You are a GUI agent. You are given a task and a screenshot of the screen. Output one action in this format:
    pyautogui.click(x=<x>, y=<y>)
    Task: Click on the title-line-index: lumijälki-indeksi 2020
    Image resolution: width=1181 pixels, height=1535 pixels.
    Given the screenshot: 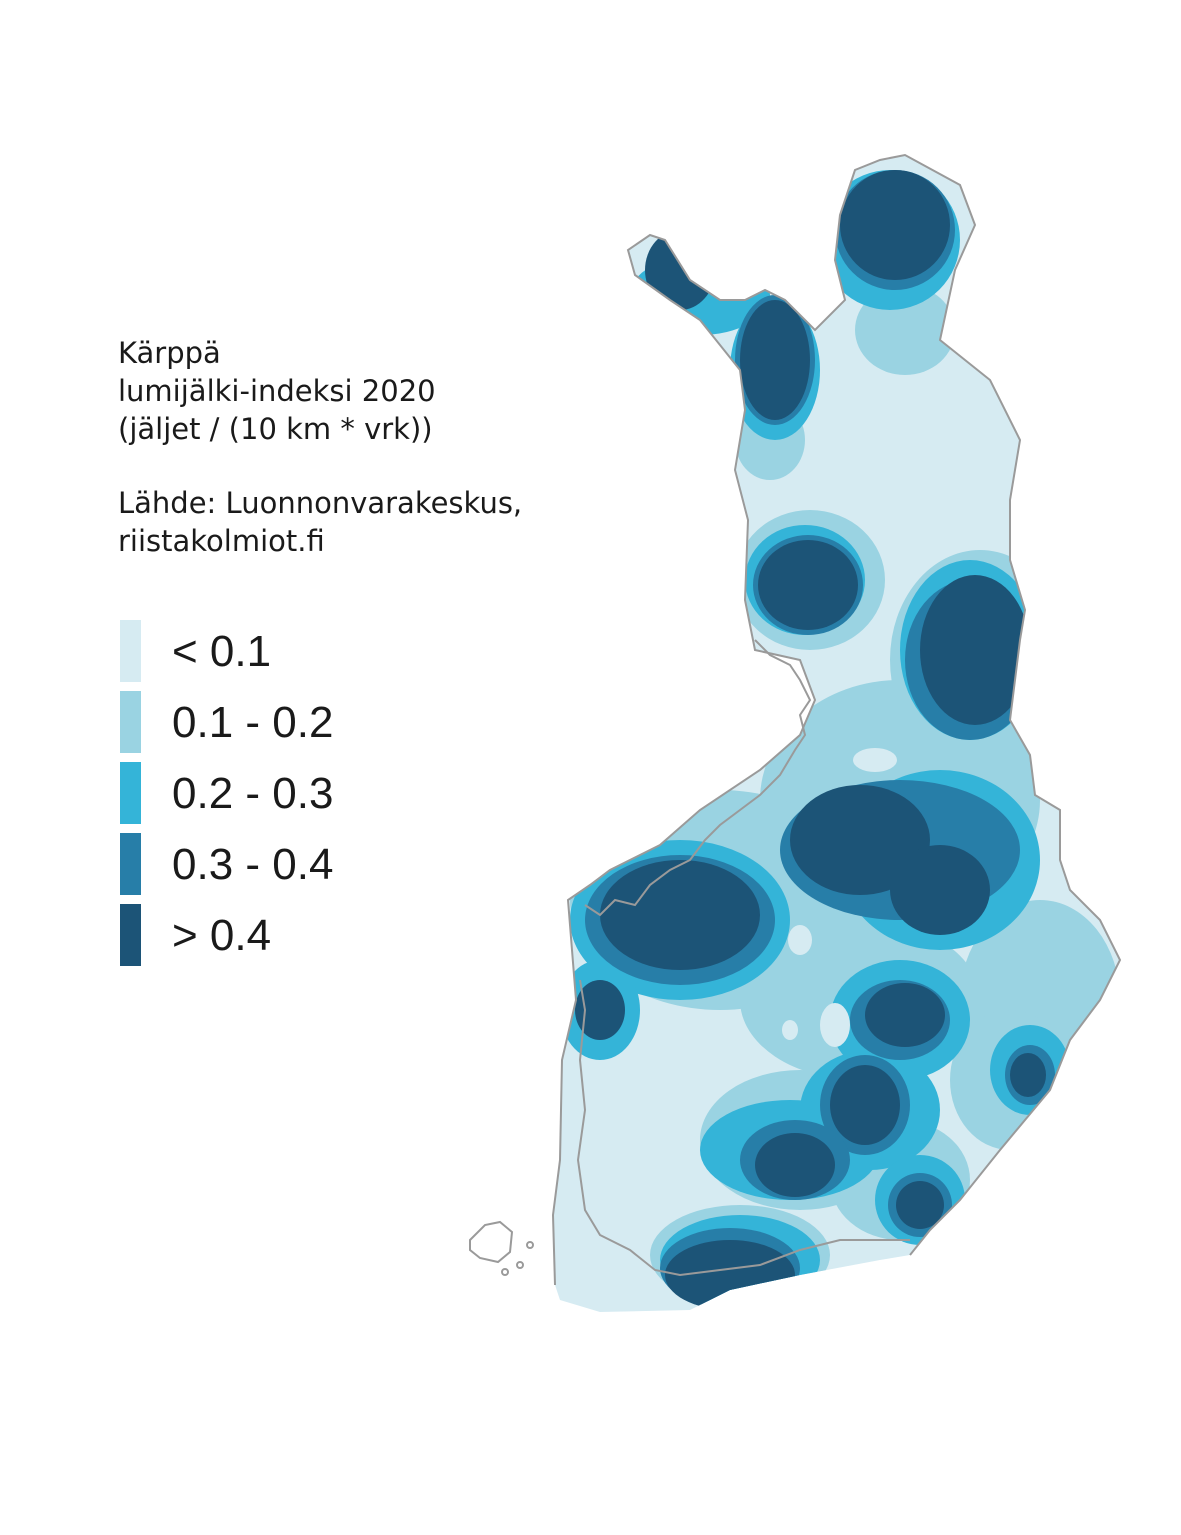 What is the action you would take?
    pyautogui.click(x=277, y=391)
    